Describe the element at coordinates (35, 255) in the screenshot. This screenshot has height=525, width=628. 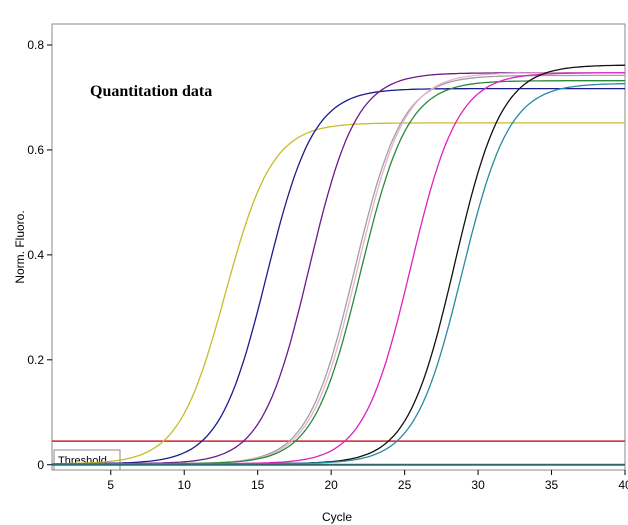
I see `y-tick-label: 0.4` at that location.